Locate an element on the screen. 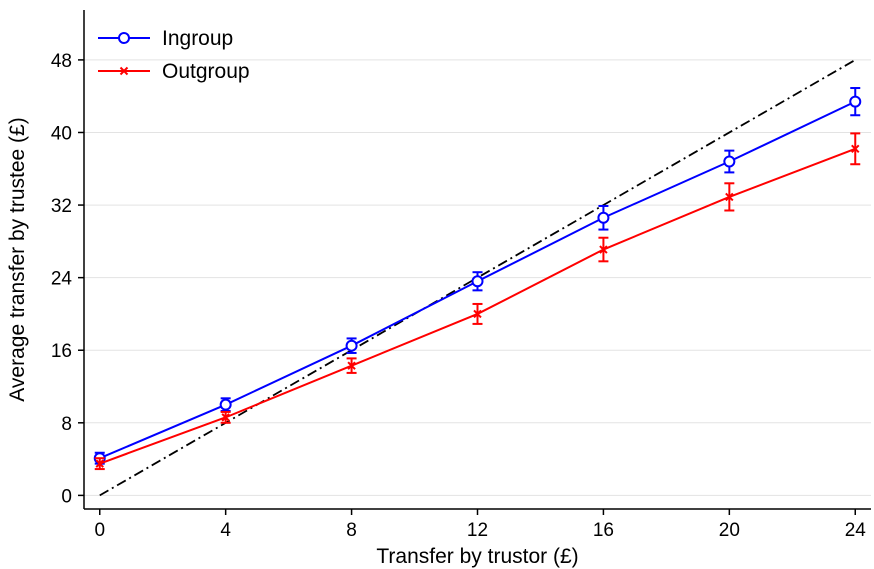 Image resolution: width=874 pixels, height=569 pixels. y-axis-title: Average transfer by trustee (£) is located at coordinates (17, 259).